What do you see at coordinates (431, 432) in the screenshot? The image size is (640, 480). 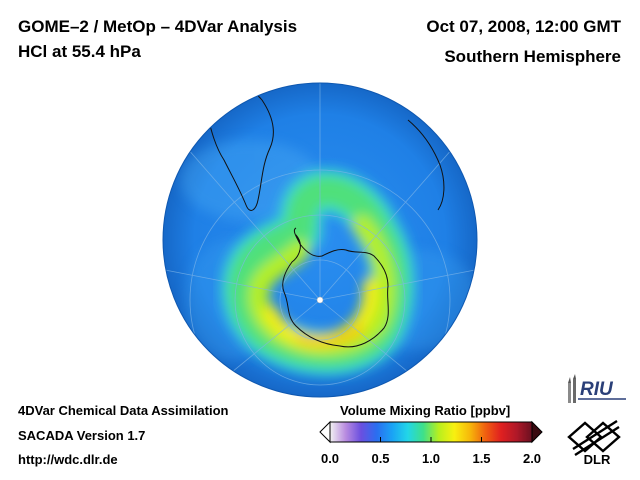 I see `colorbar` at bounding box center [431, 432].